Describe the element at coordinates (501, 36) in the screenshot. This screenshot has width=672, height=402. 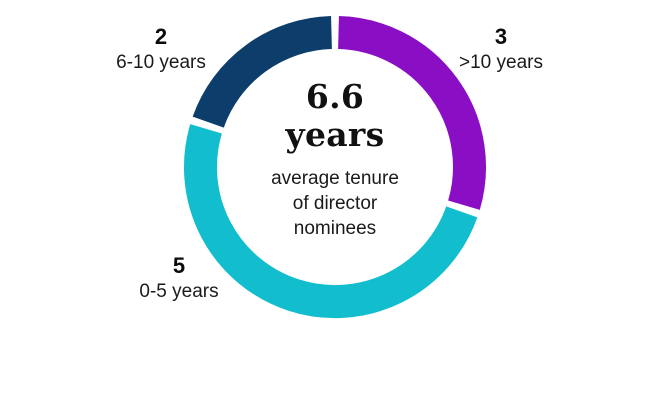
I see `callout-gt10-years-count: 3` at that location.